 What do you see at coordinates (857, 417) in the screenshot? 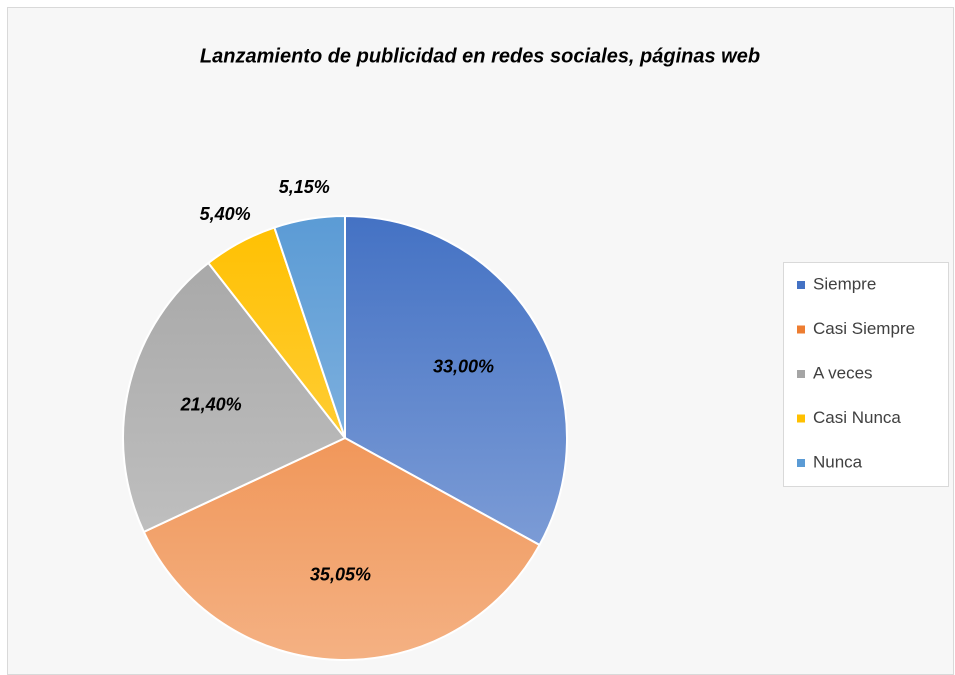
I see `legend-label: Casi Nunca` at bounding box center [857, 417].